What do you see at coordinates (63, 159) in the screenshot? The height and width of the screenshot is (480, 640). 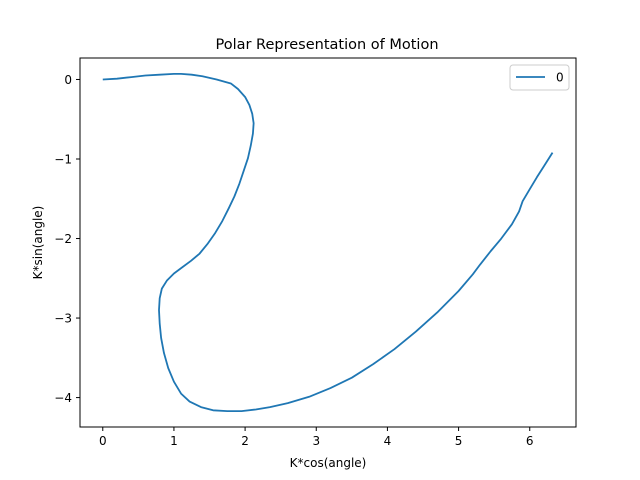 I see `y-tick-label: −1` at bounding box center [63, 159].